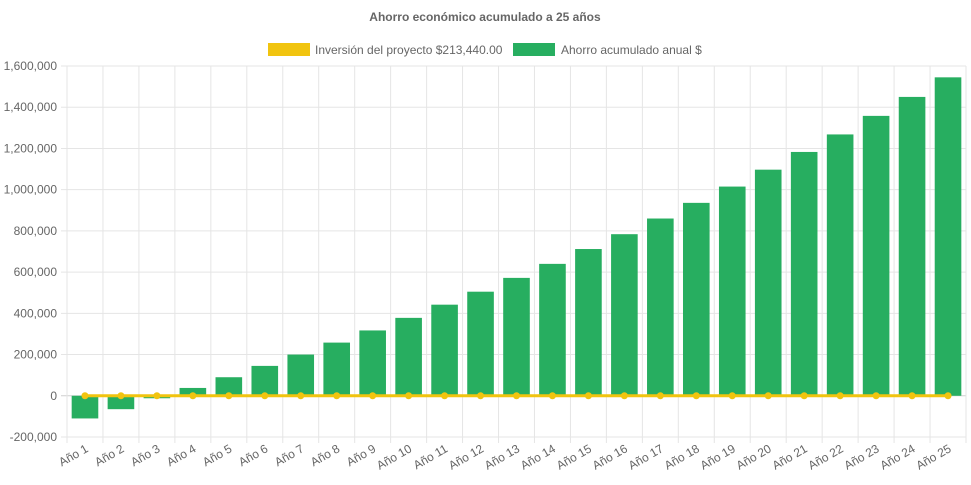 This screenshot has height=485, width=971. What do you see at coordinates (790, 456) in the screenshot?
I see `x-tick-label: Año 21` at bounding box center [790, 456].